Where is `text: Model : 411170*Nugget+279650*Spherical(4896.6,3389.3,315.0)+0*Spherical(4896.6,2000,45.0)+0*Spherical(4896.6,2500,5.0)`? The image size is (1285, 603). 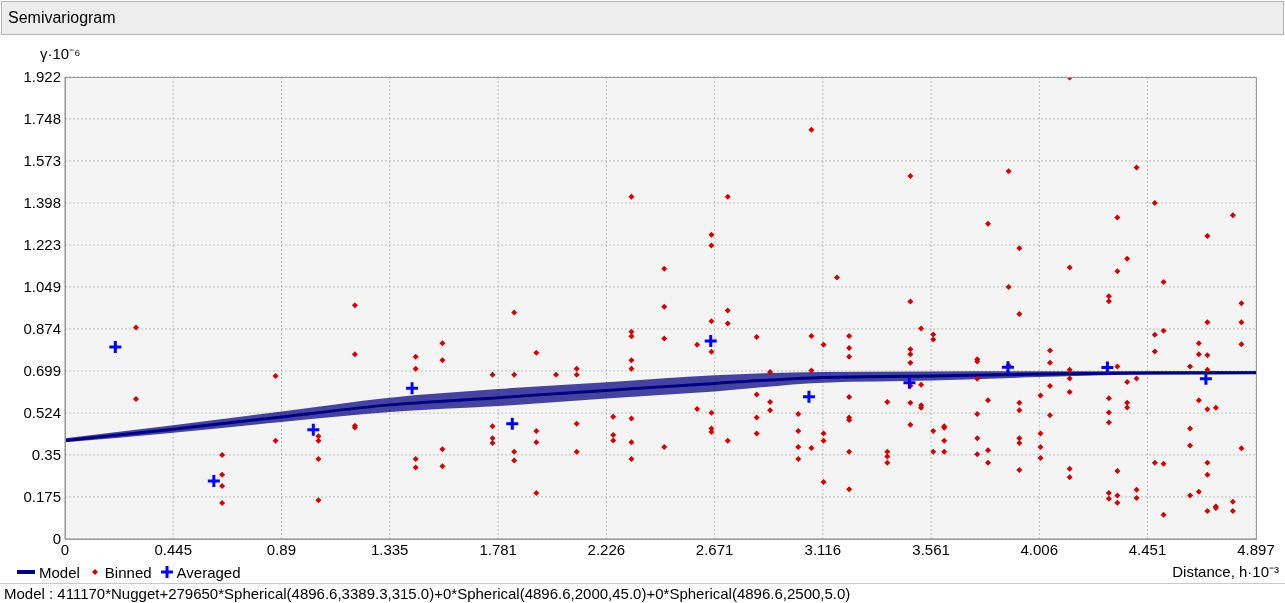
text: Model : 411170*Nugget+279650*Spherical(4896.6,3389.3,315.0)+0*Spherical(4896.6,2000,45.0)+0*Spherical(4896.6,2500,5.0) is located at coordinates (642, 593).